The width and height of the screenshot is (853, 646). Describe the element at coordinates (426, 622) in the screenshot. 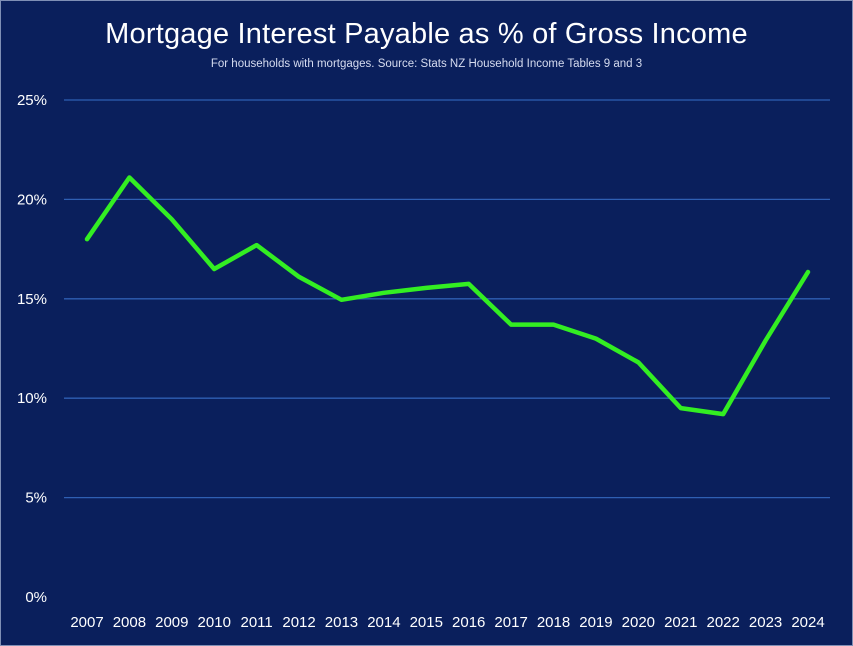

I see `x-tick-label: 2015` at that location.